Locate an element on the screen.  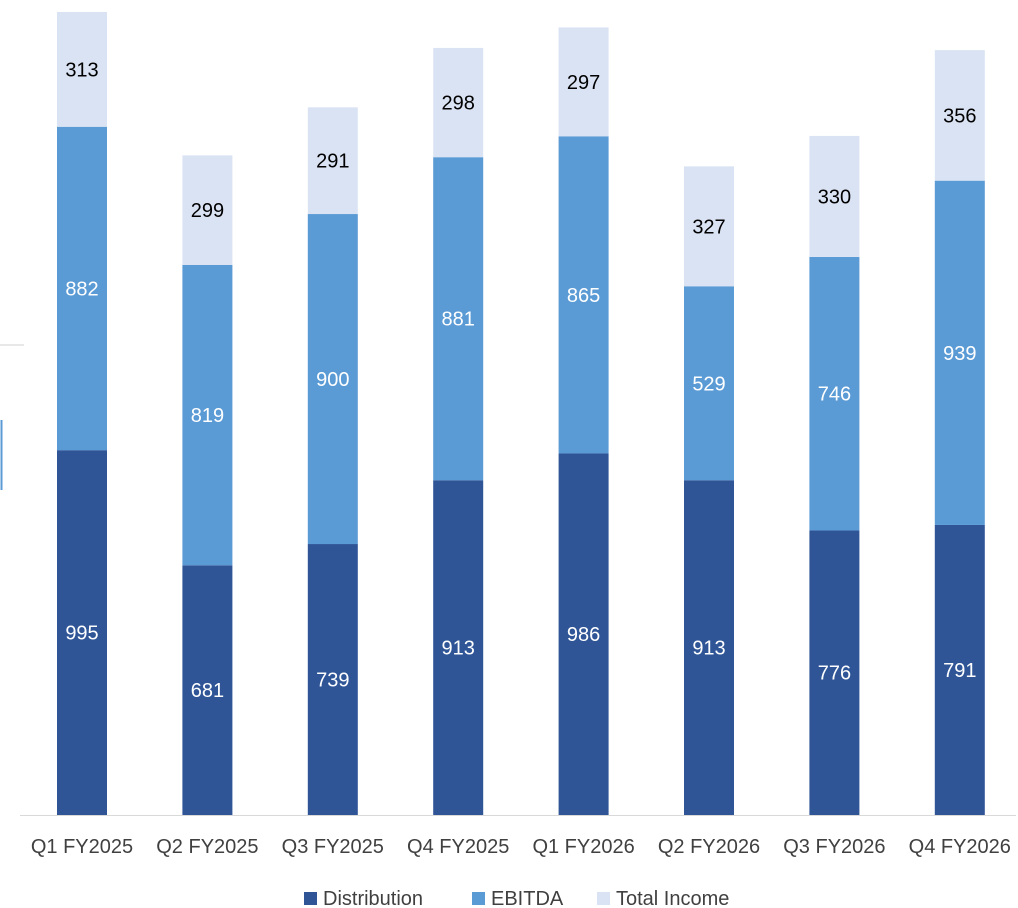
data-label-total-income-q1-fy2025: 313 is located at coordinates (81, 70).